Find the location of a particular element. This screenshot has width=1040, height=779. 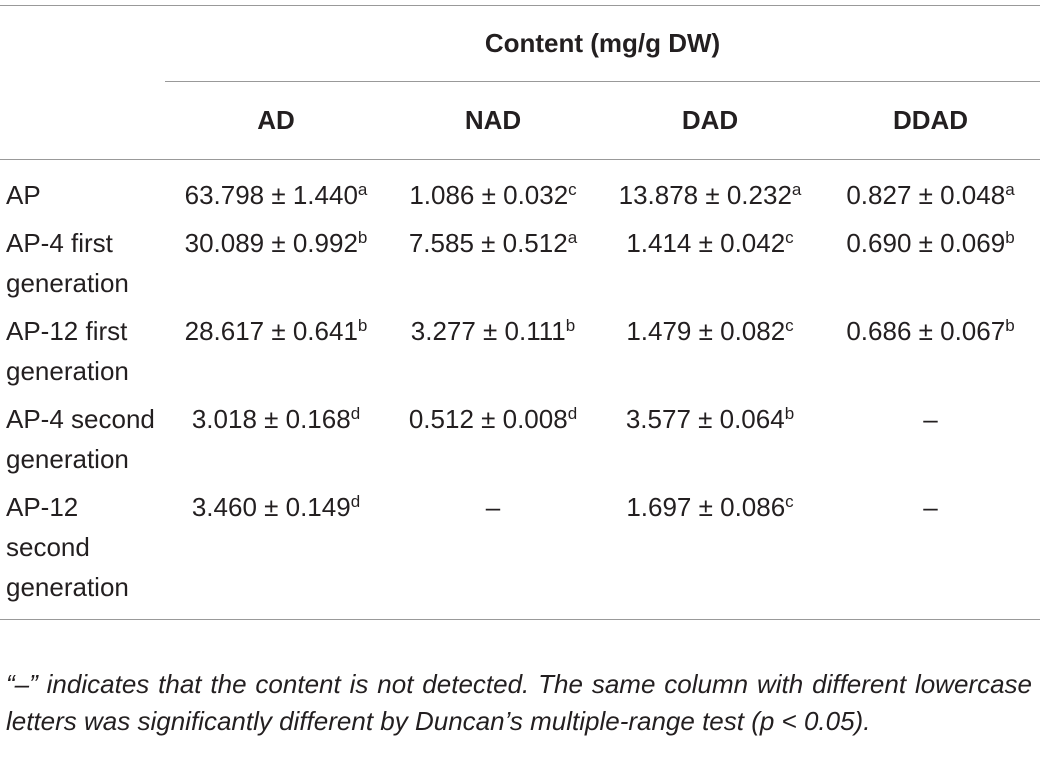

cell-value: 1.479 ± 0.082 is located at coordinates (706, 331).